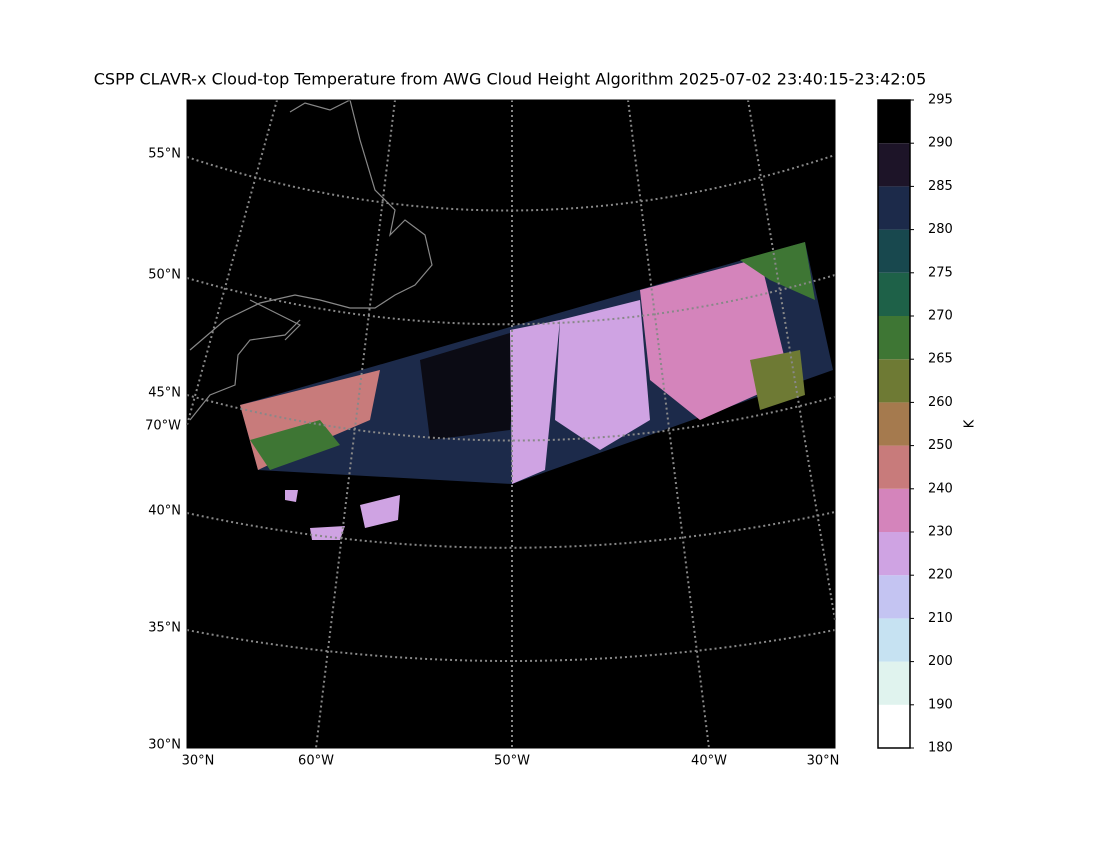 This screenshot has width=1120, height=844. Describe the element at coordinates (316, 761) in the screenshot. I see `lon-label: 60°W` at that location.